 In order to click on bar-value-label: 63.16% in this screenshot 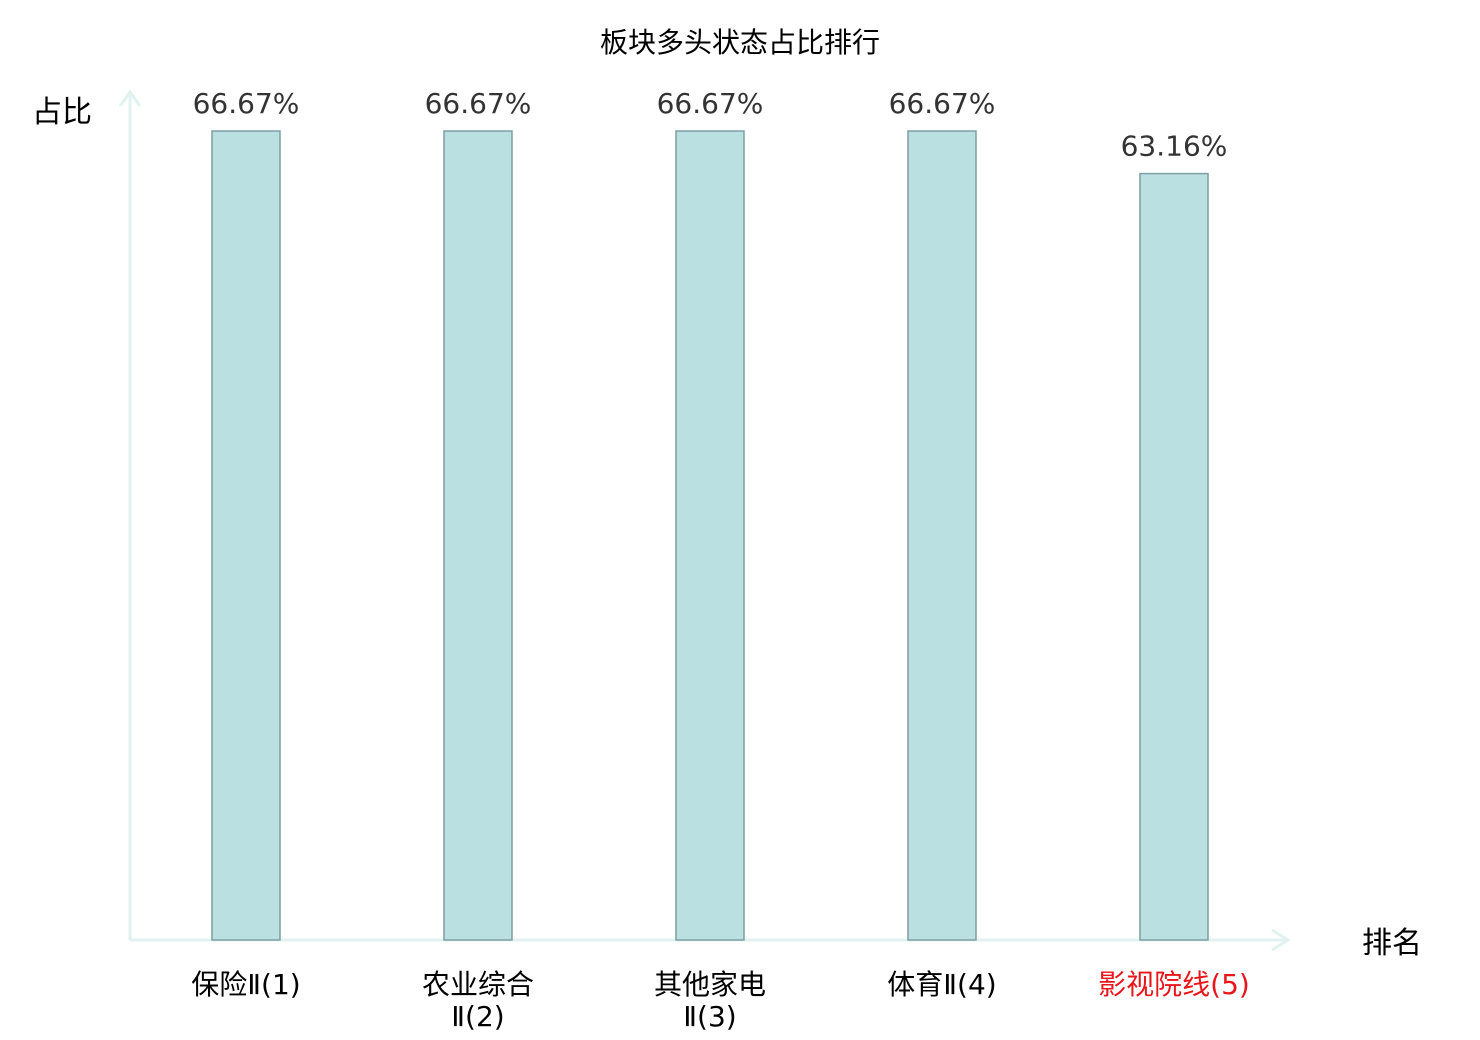, I will do `click(1174, 146)`.